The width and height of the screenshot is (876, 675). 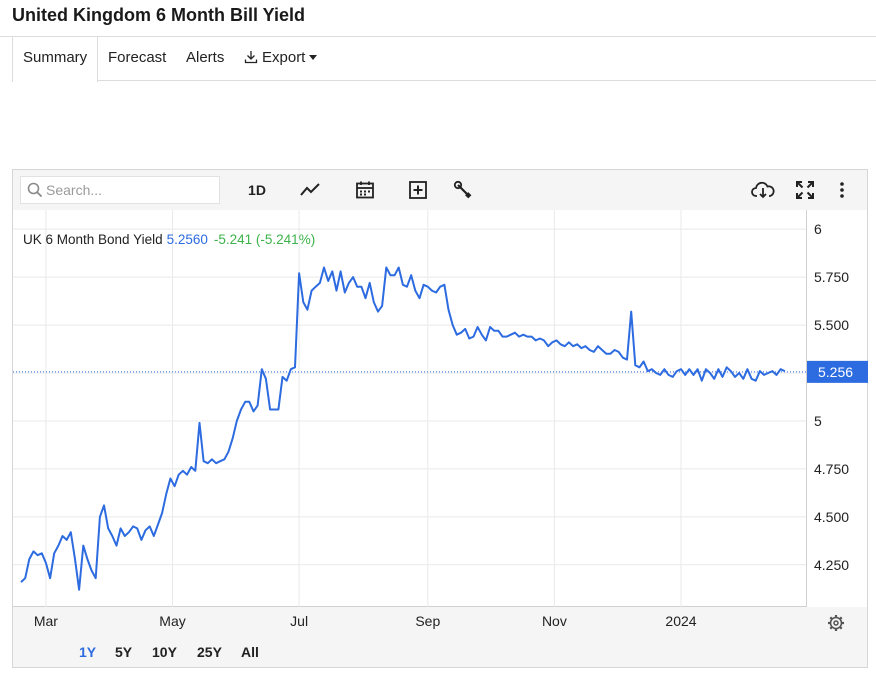 I want to click on caret-down-icon, so click(x=313, y=57).